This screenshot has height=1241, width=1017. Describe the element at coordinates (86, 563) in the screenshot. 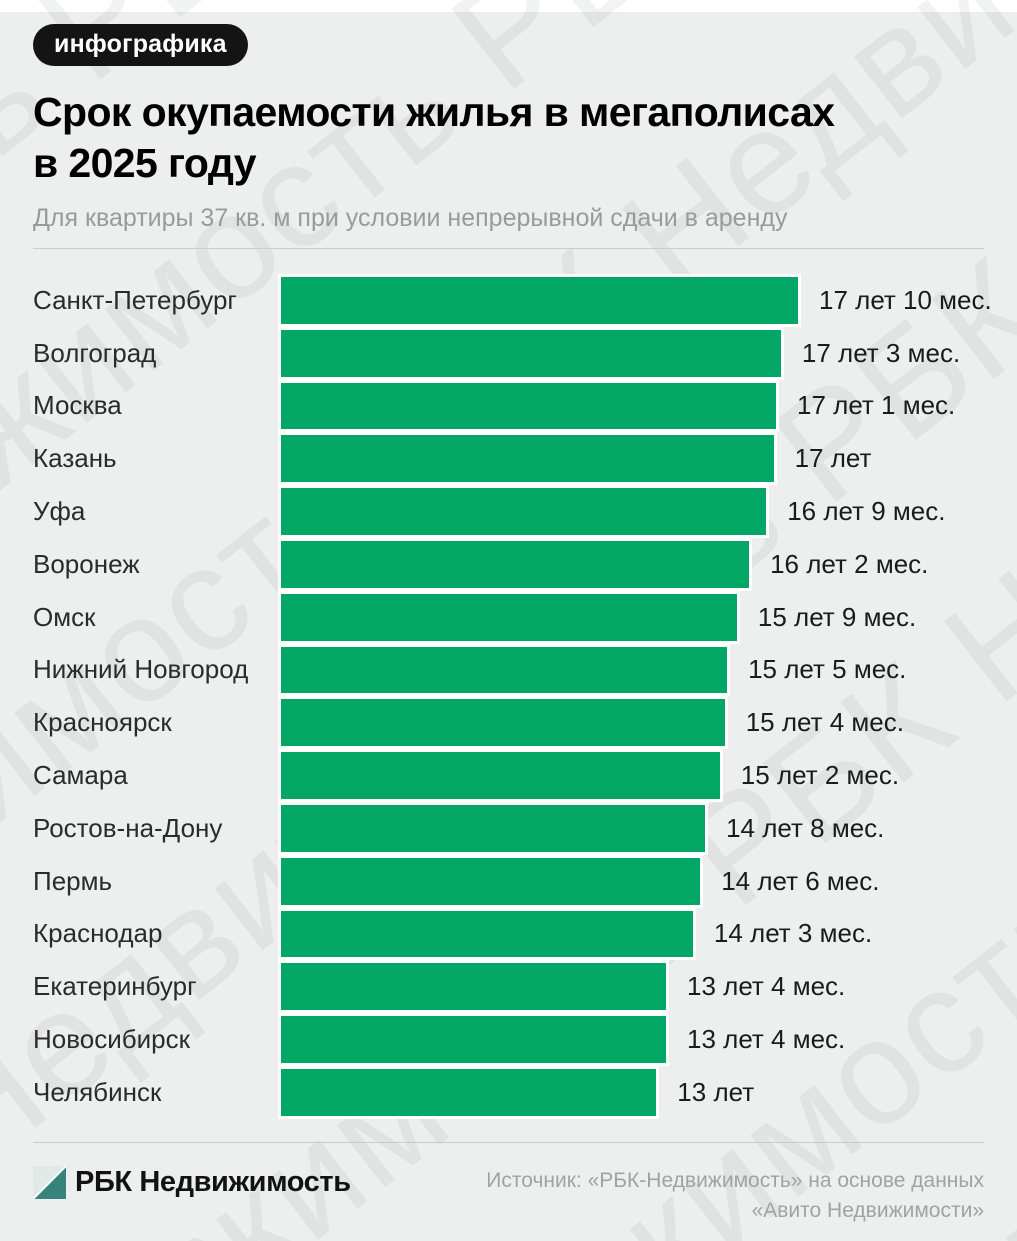

I see `city-label: Воронеж` at that location.